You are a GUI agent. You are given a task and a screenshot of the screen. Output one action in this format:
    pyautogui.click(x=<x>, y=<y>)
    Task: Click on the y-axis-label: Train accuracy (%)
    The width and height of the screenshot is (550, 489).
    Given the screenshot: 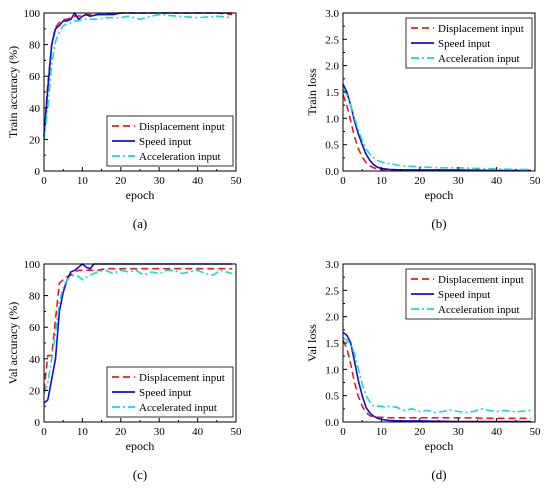 What is the action you would take?
    pyautogui.click(x=13, y=92)
    